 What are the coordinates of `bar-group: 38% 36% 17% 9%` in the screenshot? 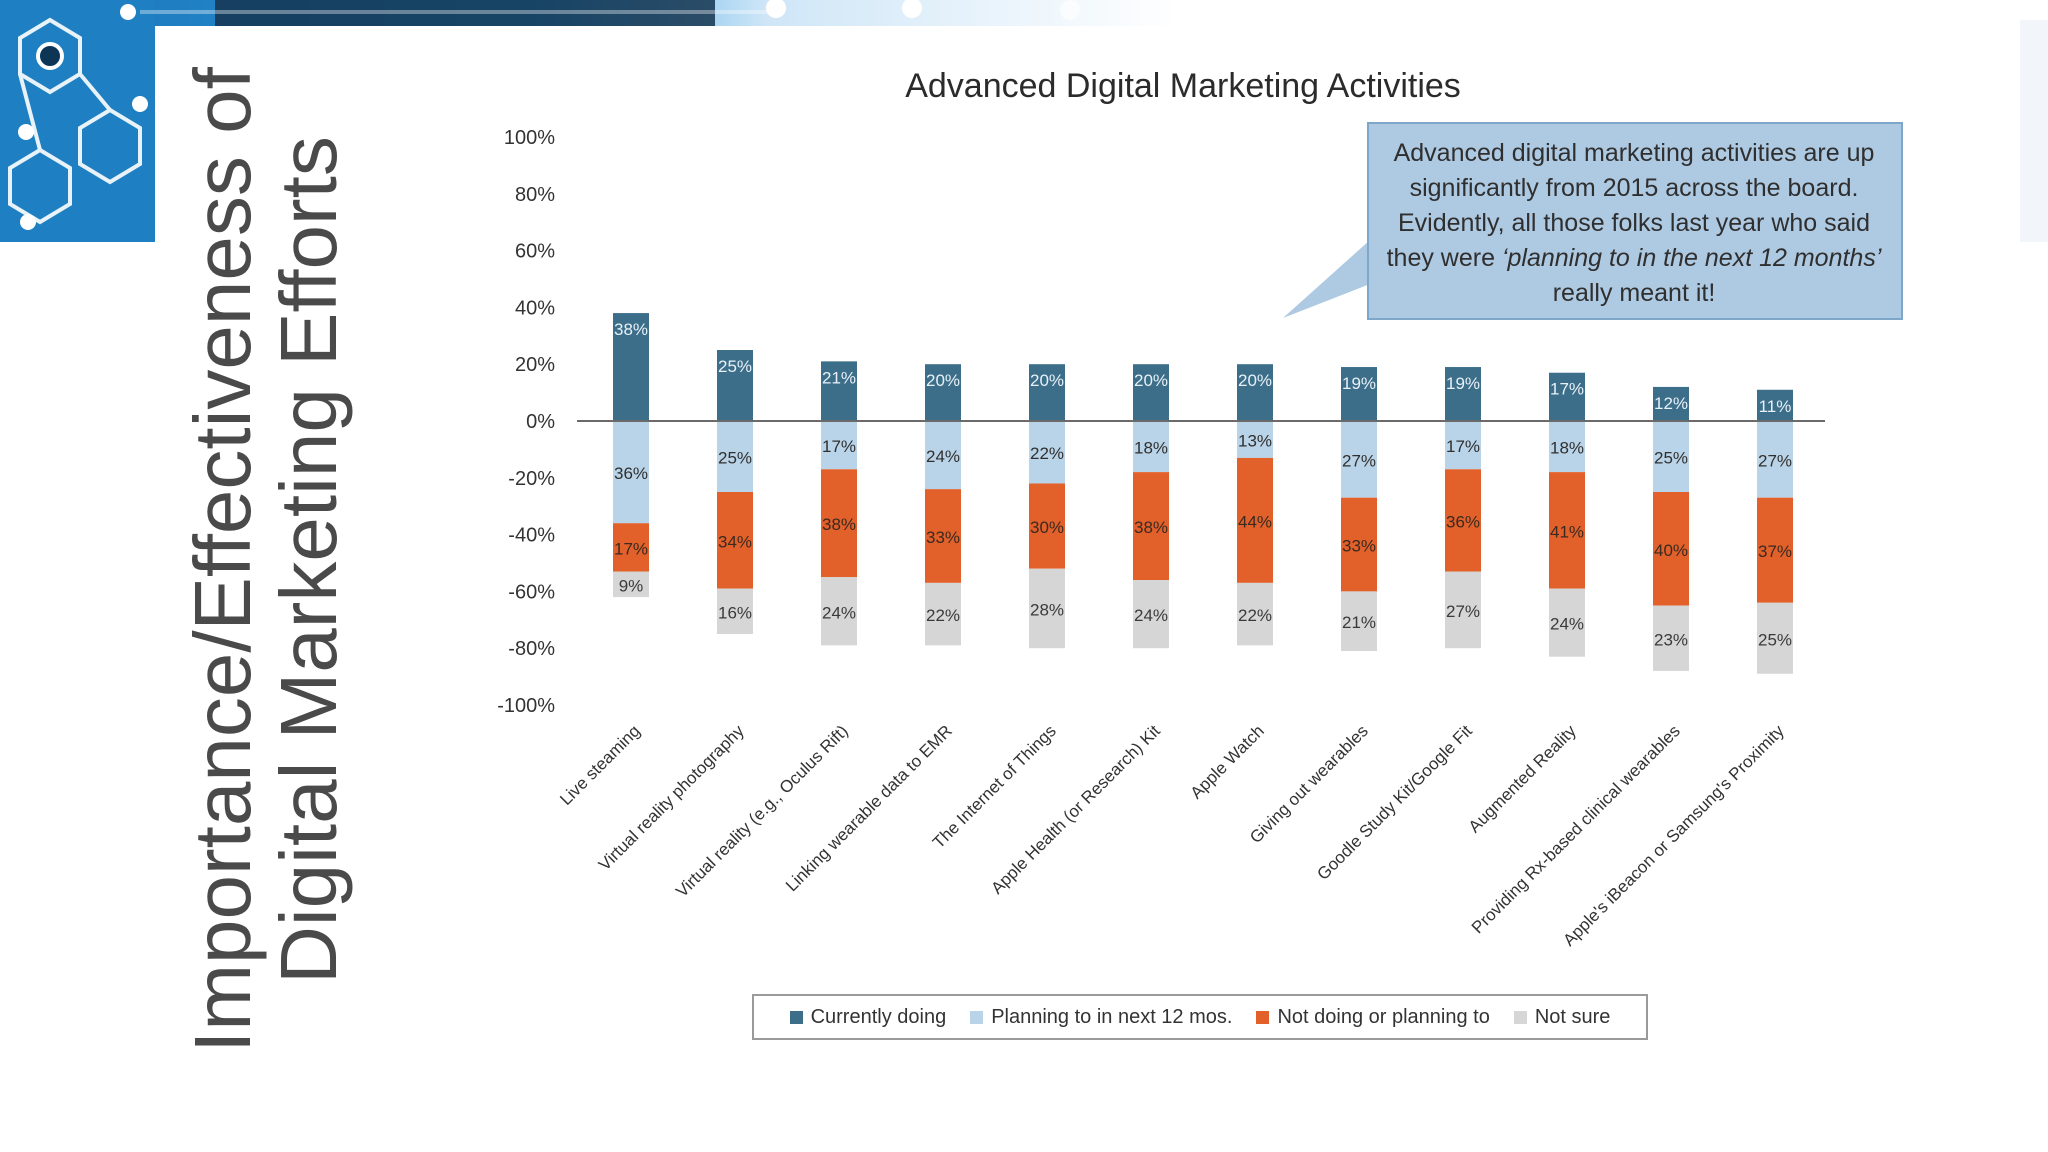 It's located at (631, 455).